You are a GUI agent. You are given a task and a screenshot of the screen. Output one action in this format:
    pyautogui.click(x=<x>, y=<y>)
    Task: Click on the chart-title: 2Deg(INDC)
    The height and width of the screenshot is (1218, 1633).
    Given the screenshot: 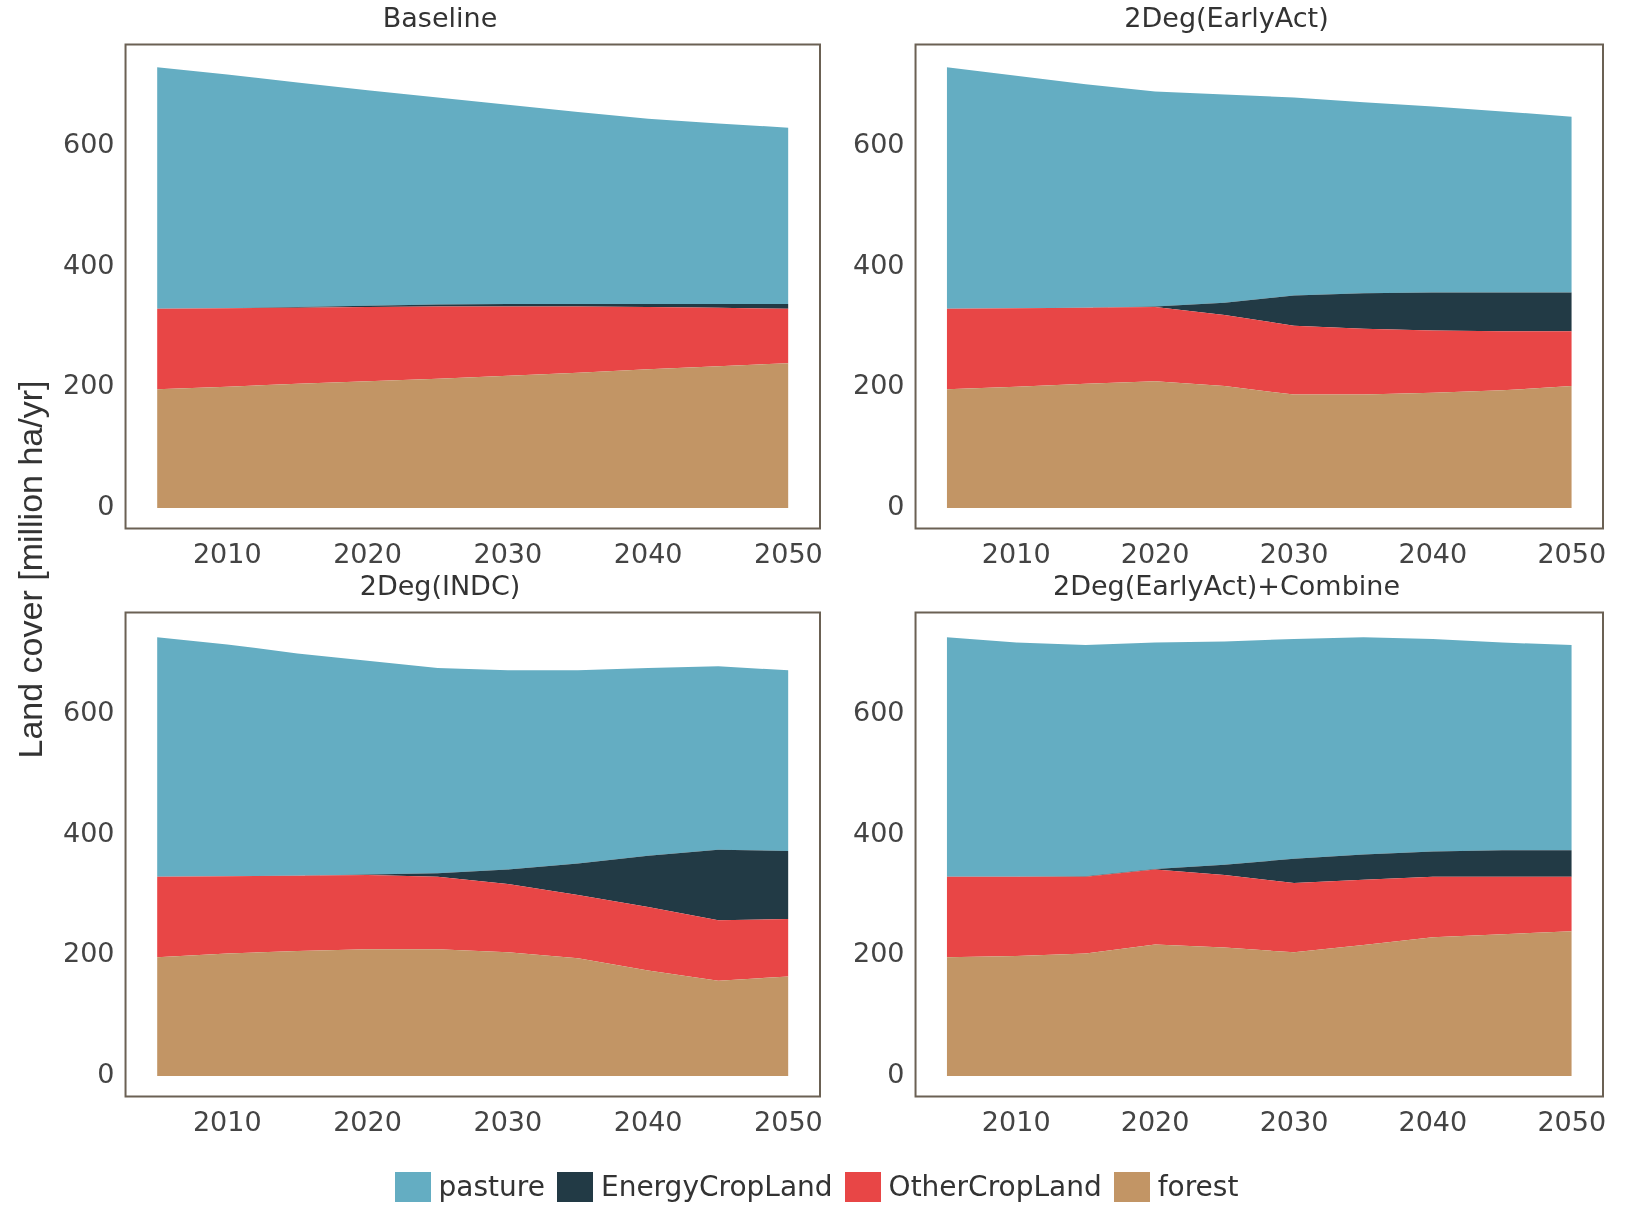 What is the action you would take?
    pyautogui.click(x=440, y=586)
    